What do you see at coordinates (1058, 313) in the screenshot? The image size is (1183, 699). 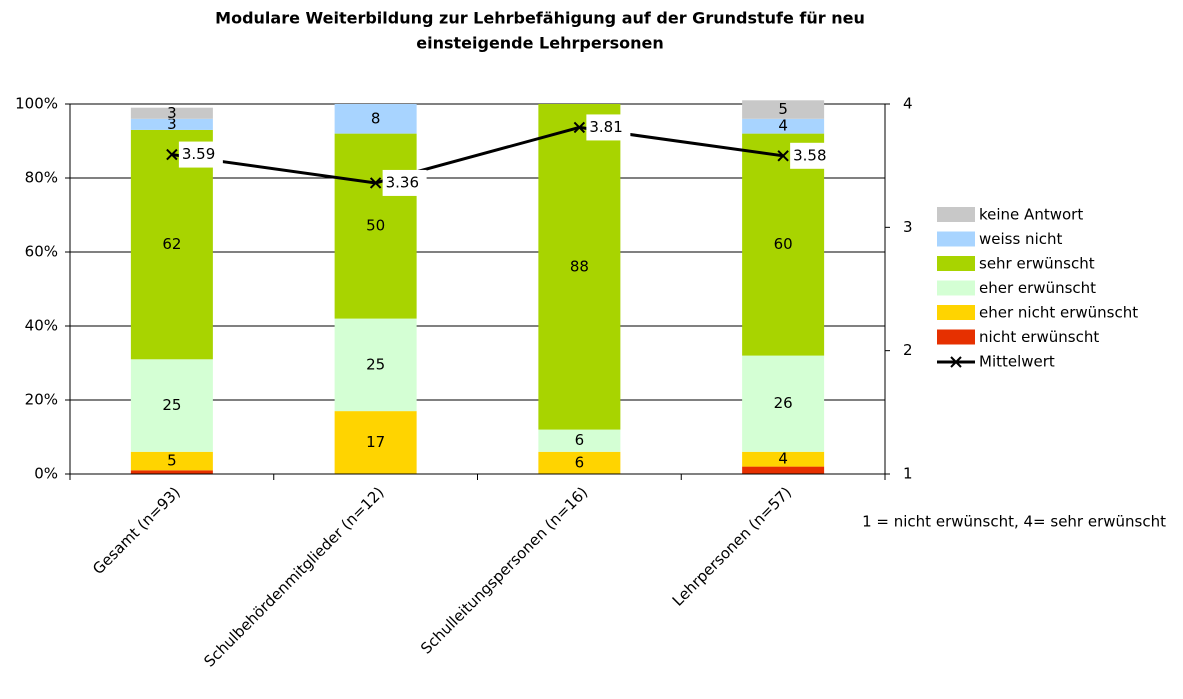 I see `legend-label: eher nicht erwünscht` at bounding box center [1058, 313].